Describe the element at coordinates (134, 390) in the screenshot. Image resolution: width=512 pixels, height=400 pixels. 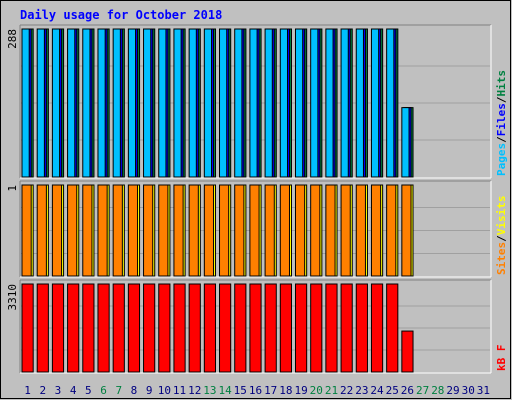
I see `x-tick-label-day-8: 8` at that location.